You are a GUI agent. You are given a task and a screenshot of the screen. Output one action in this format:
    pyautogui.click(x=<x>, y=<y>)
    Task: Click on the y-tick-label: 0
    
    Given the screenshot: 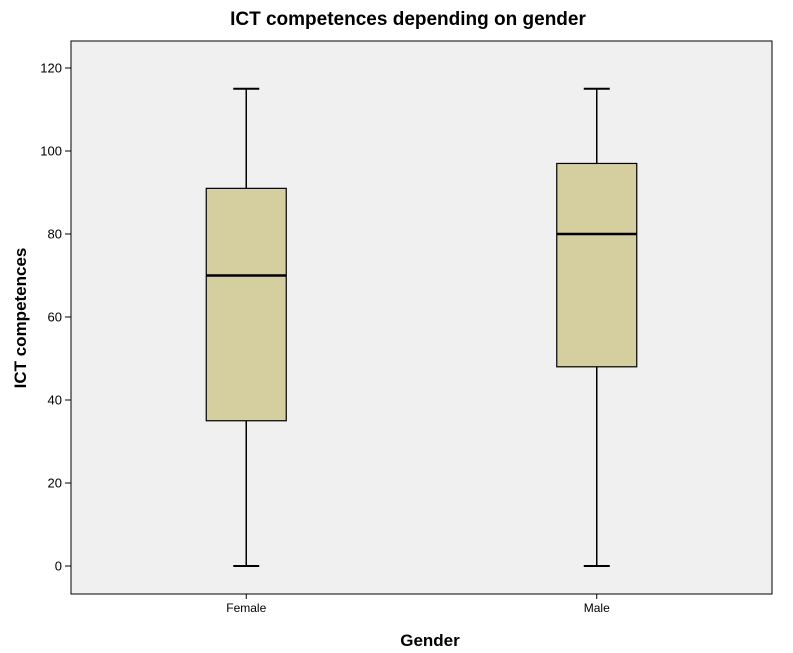 What is the action you would take?
    pyautogui.click(x=58, y=566)
    